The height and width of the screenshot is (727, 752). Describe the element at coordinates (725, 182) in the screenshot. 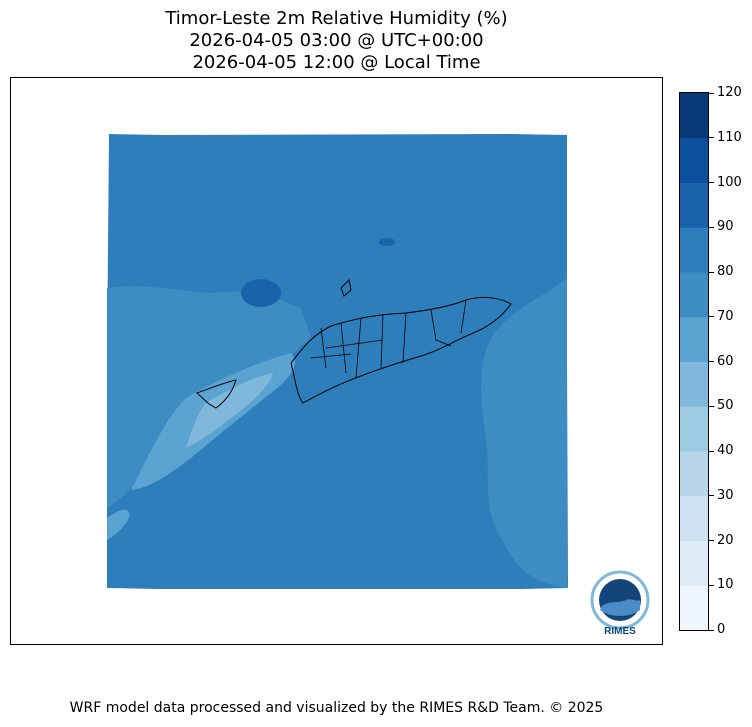

I see `colorbar-tick-label: 100` at that location.